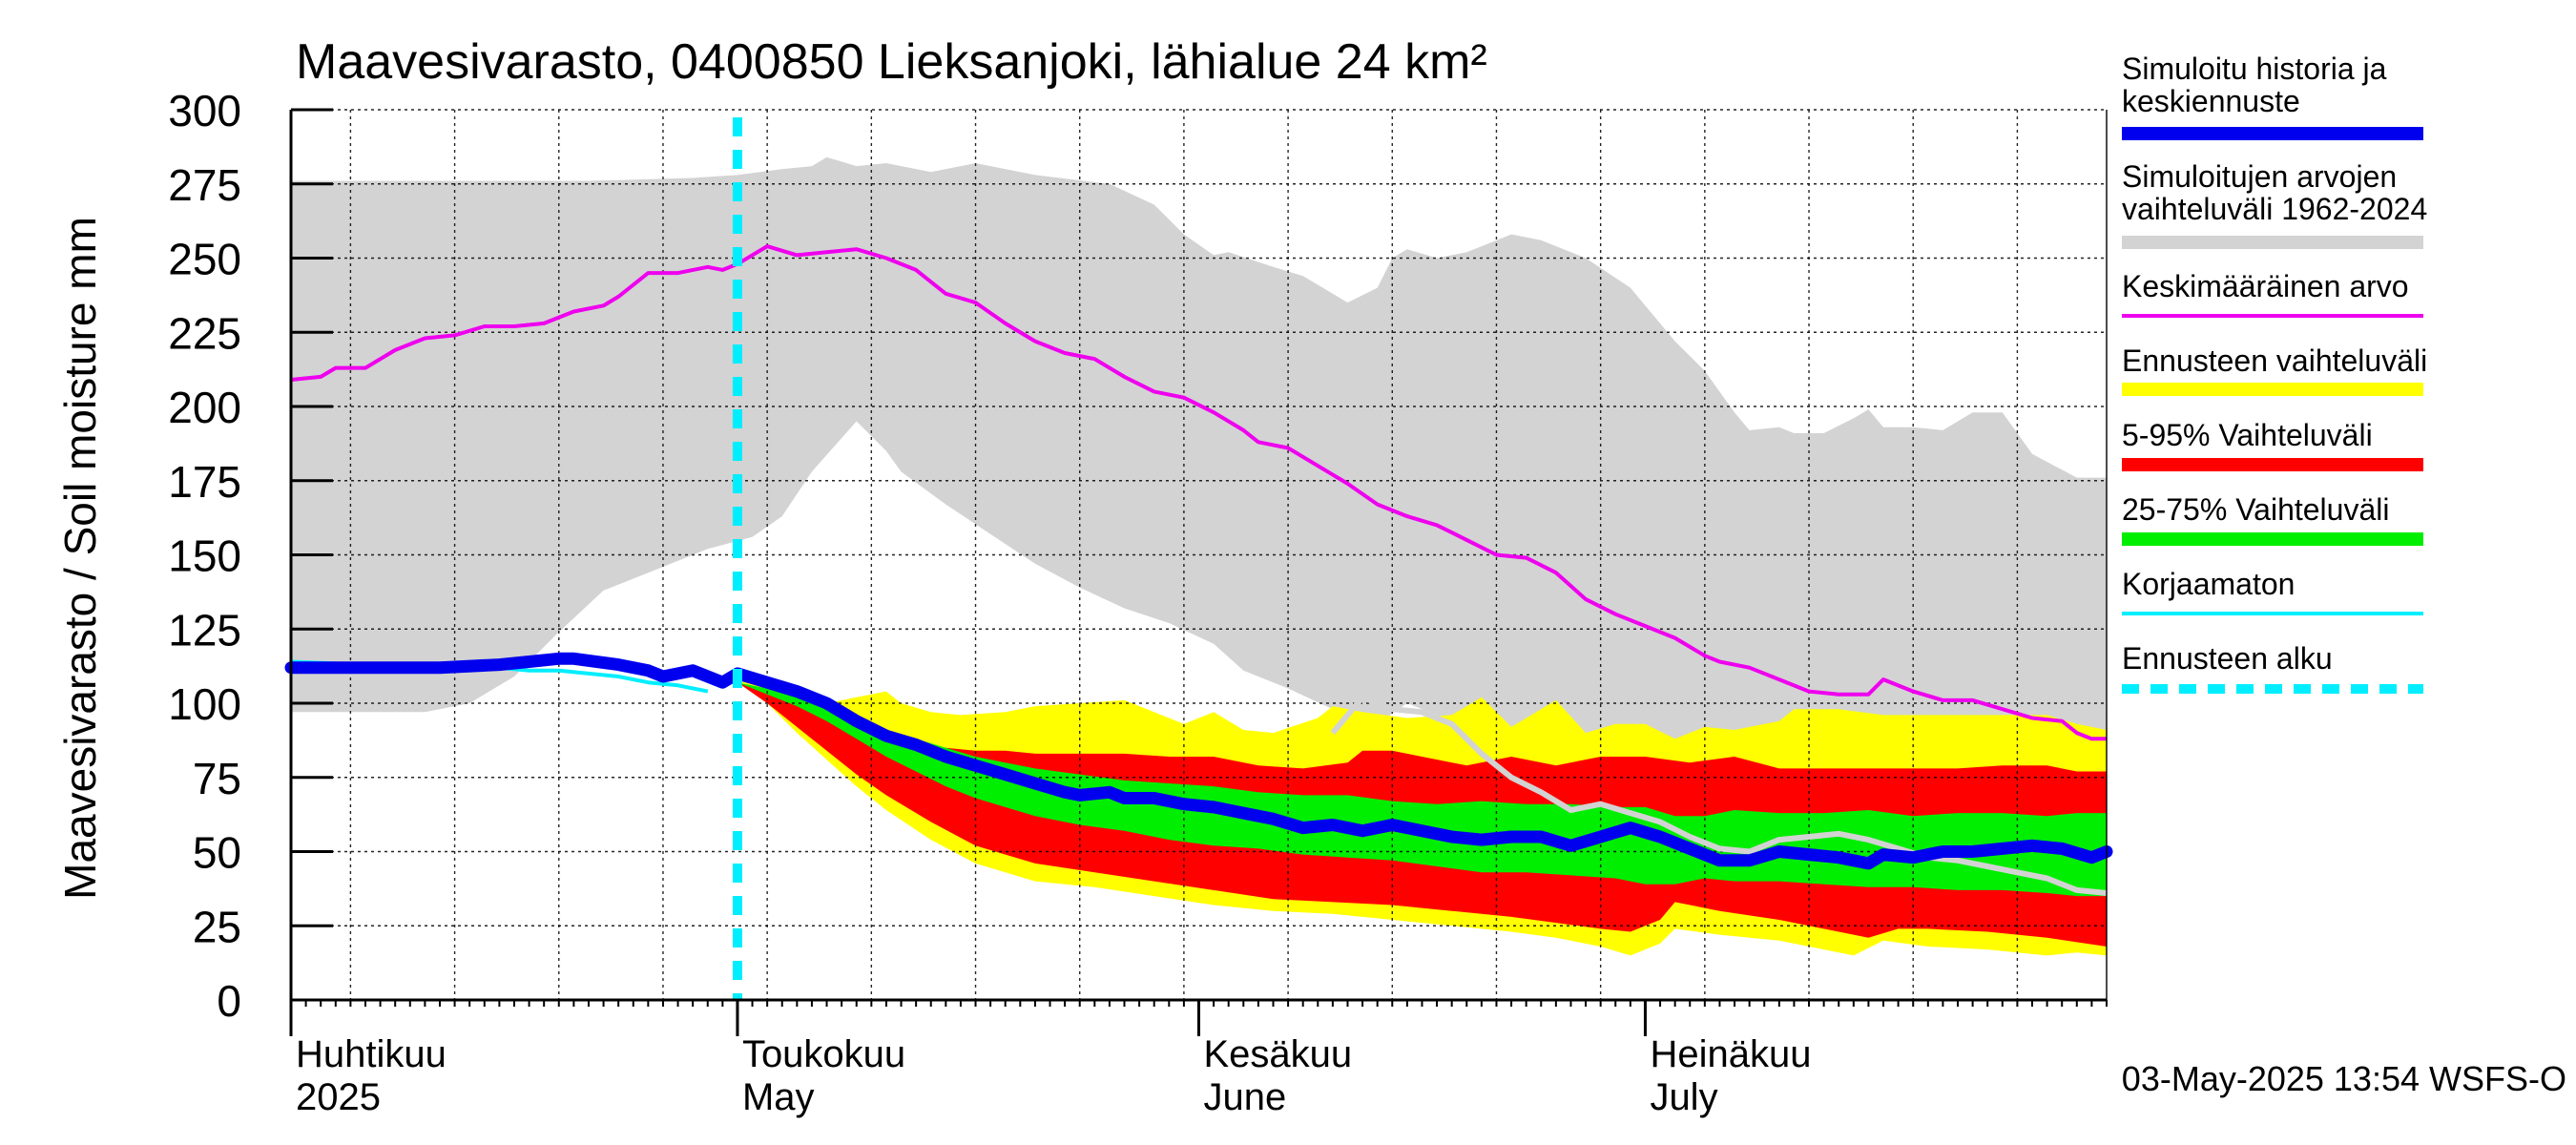 The image size is (2576, 1145). I want to click on x-month-sublabel: June, so click(1245, 1097).